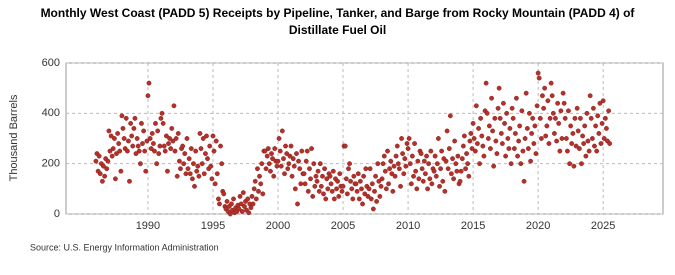 The height and width of the screenshot is (275, 675). I want to click on x-tick-label: 2020, so click(538, 226).